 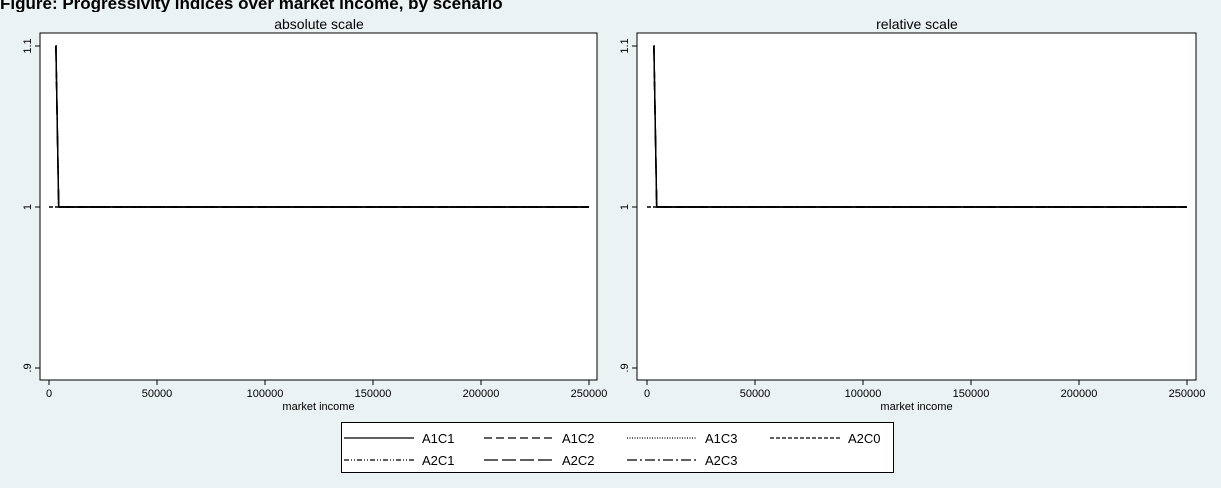 I want to click on legend-item-a1c3: A1C3, so click(x=681, y=438).